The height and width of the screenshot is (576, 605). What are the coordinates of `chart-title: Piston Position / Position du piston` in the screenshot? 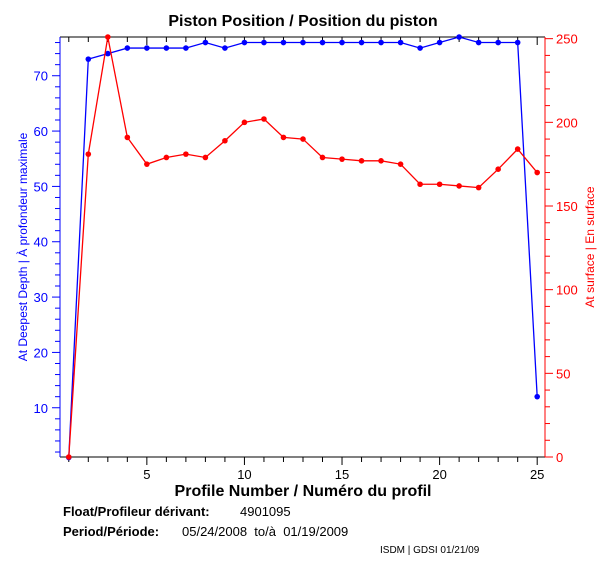 It's located at (302, 21).